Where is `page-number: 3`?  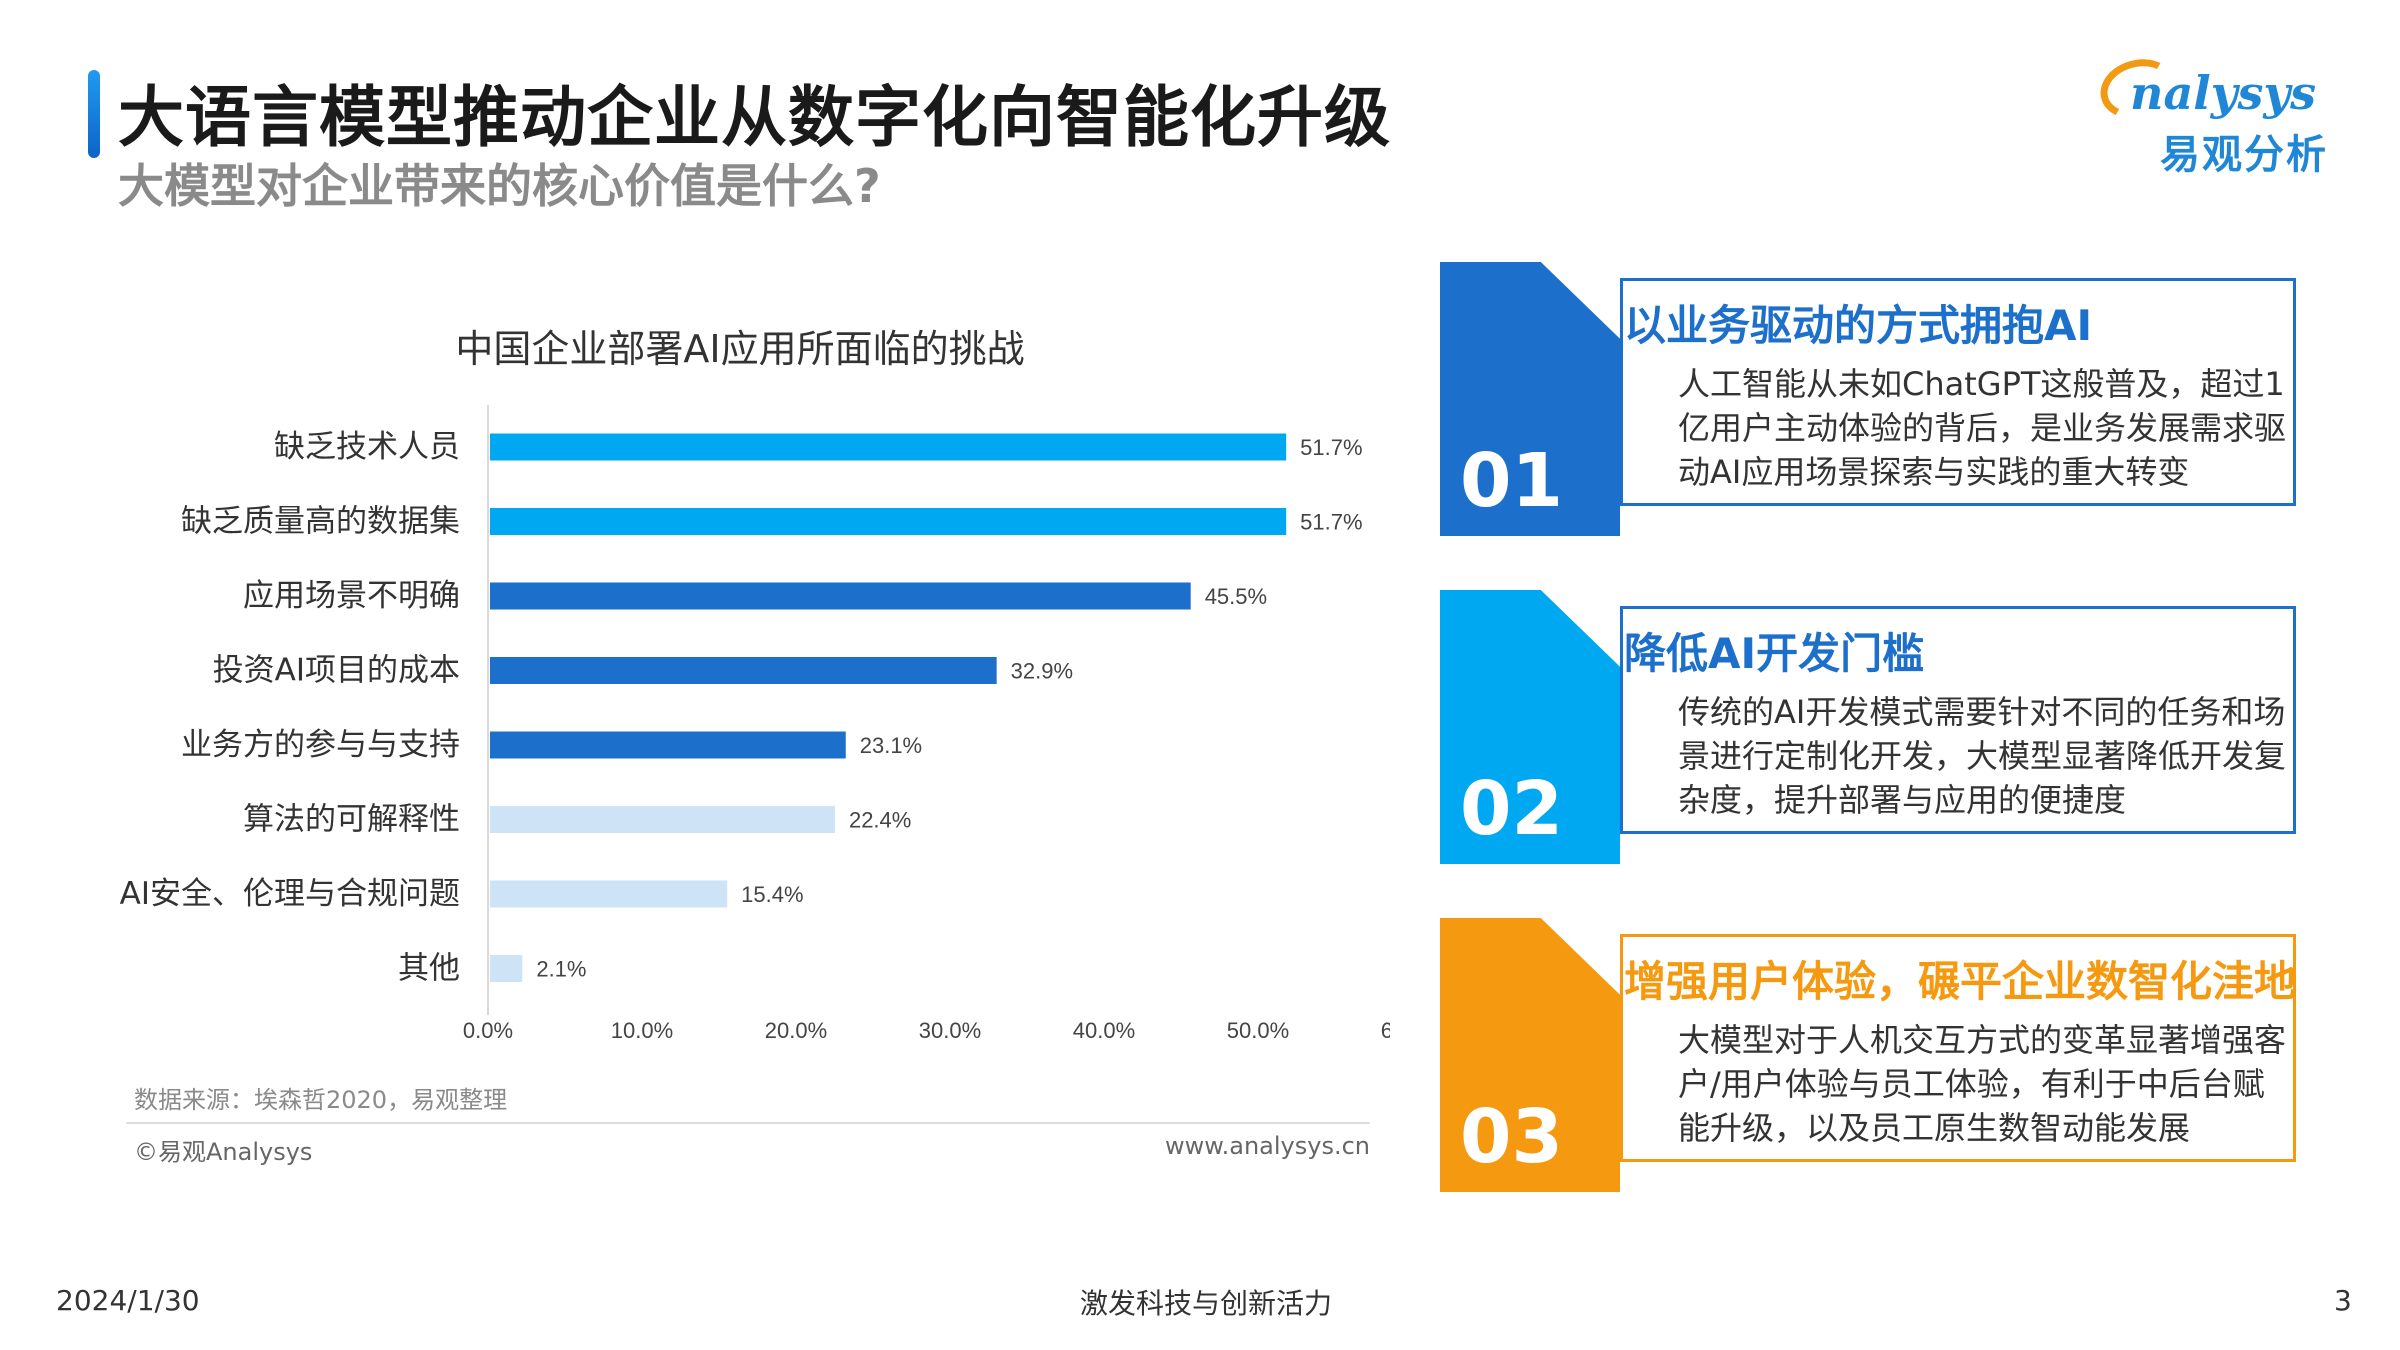
page-number: 3 is located at coordinates (2343, 1300).